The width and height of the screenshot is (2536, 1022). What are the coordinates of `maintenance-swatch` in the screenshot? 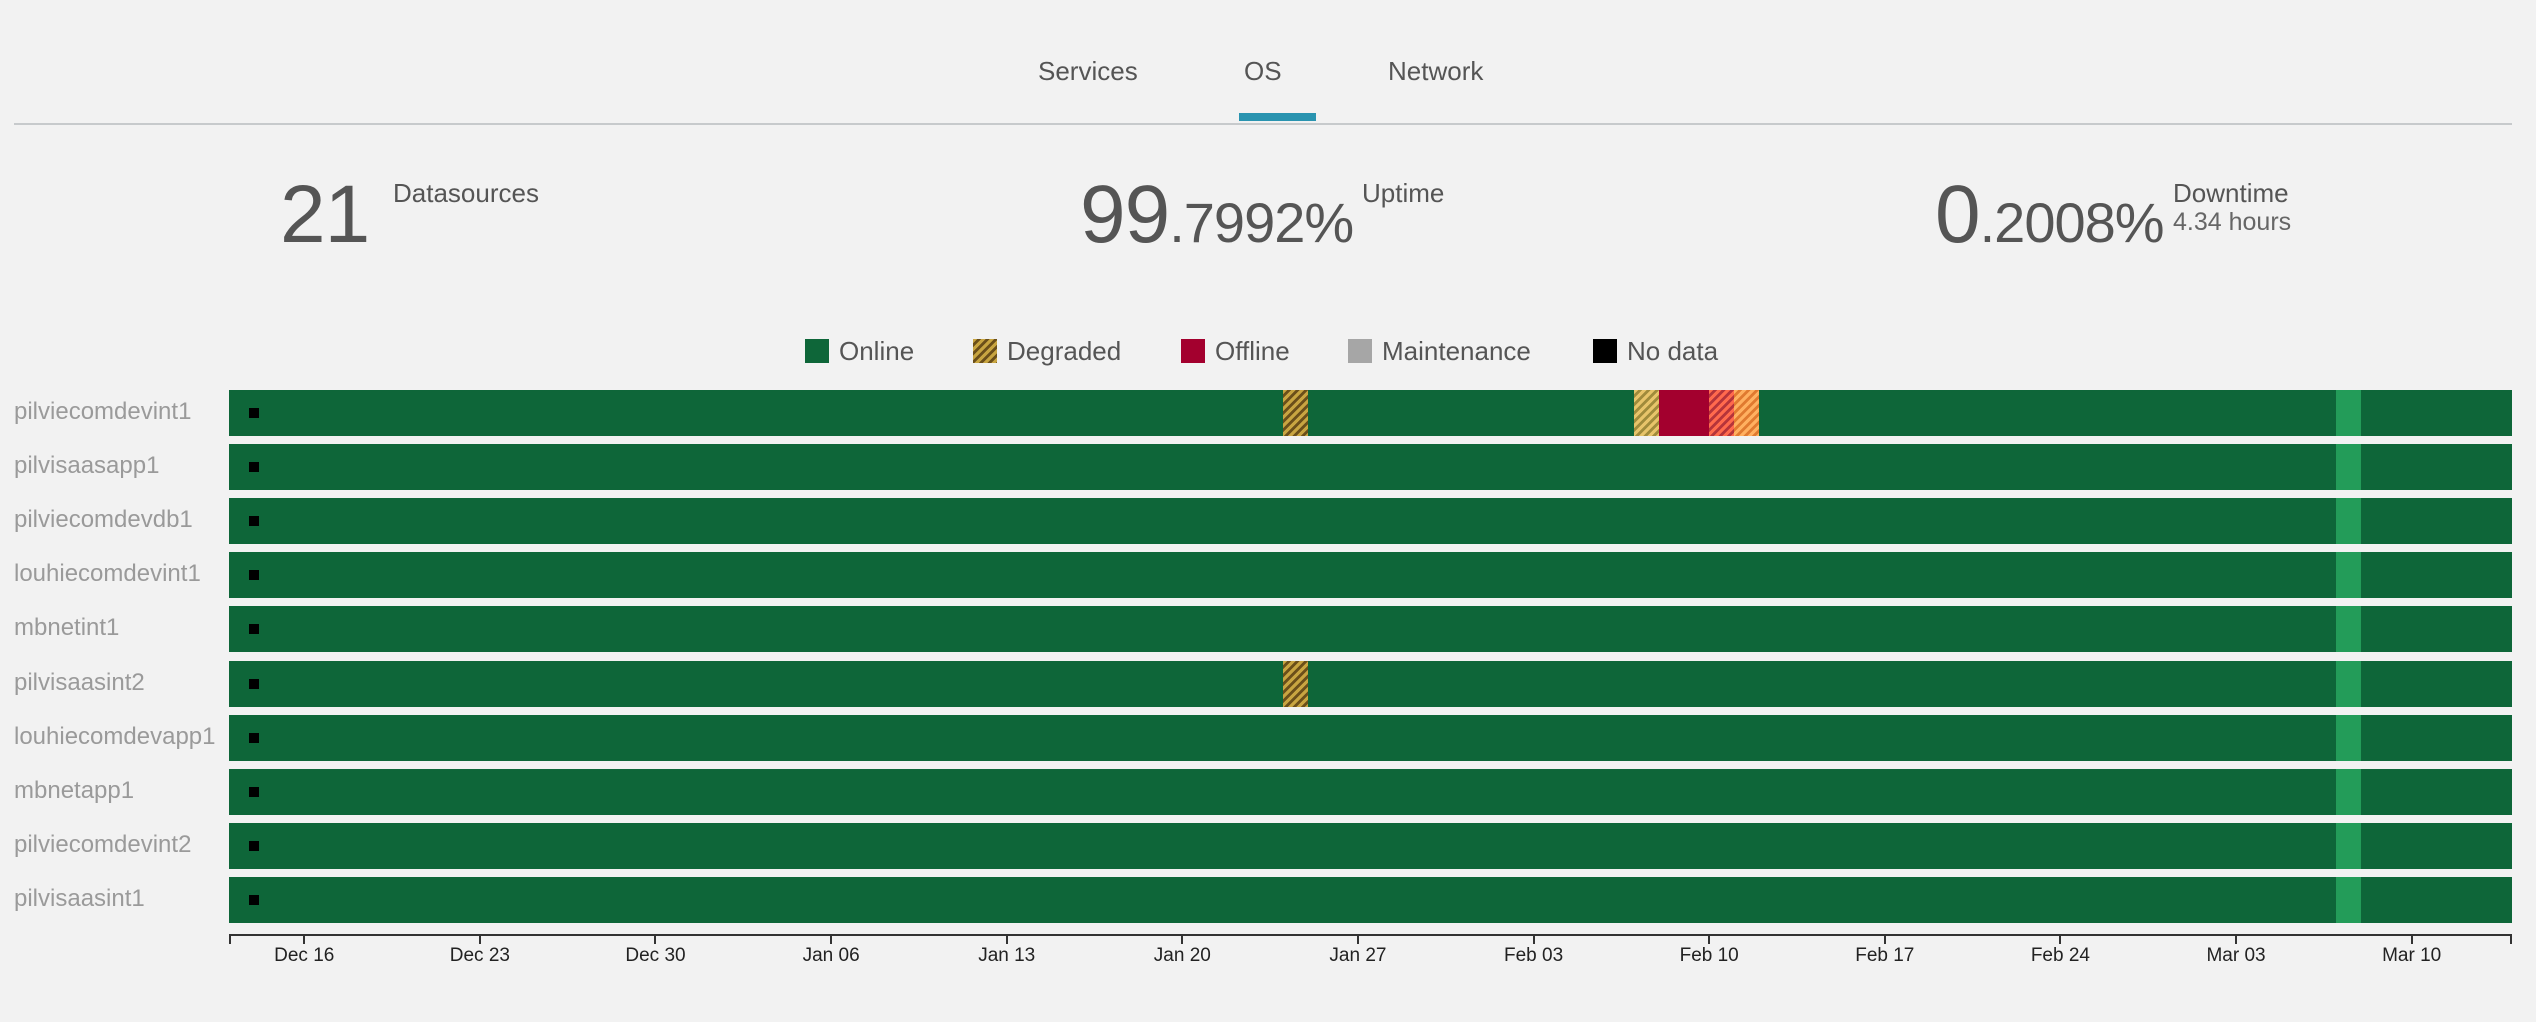 It's located at (1360, 351).